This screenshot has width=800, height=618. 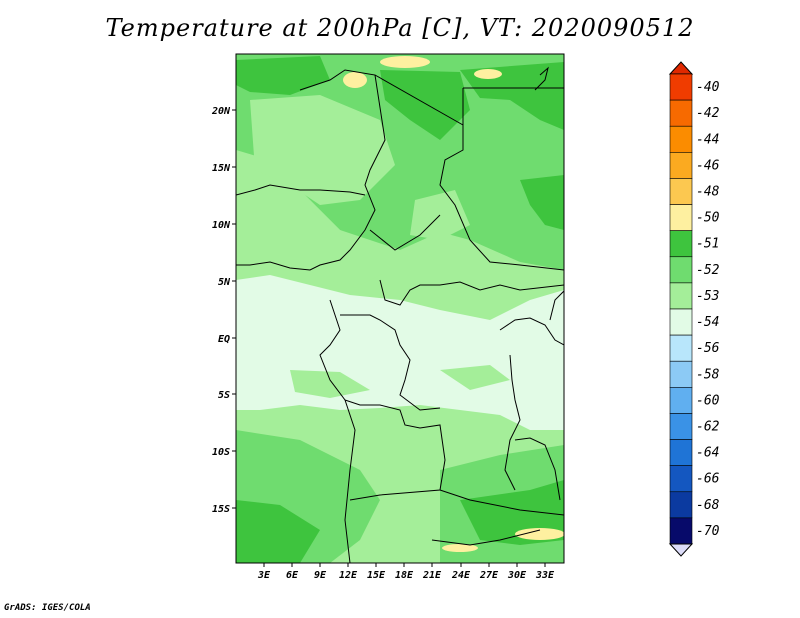 What do you see at coordinates (708, 192) in the screenshot?
I see `colorbar-label: -48` at bounding box center [708, 192].